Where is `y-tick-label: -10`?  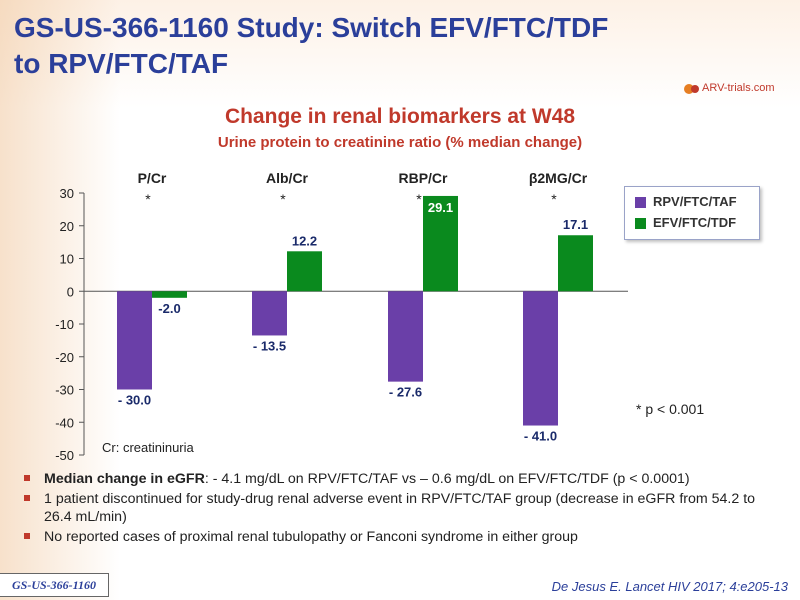 y-tick-label: -10 is located at coordinates (64, 324).